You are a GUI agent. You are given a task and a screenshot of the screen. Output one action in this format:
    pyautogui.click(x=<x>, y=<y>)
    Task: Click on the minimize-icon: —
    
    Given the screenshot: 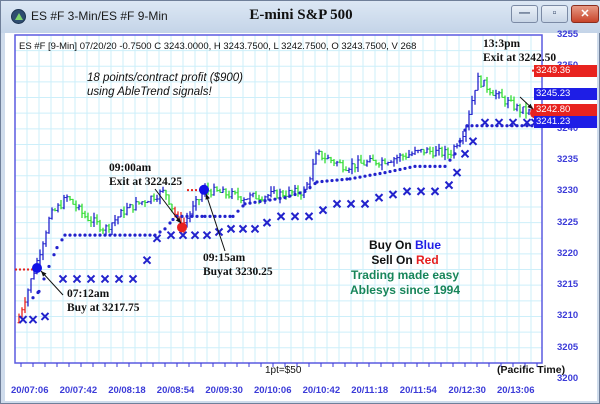 What is the action you would take?
    pyautogui.click(x=524, y=13)
    